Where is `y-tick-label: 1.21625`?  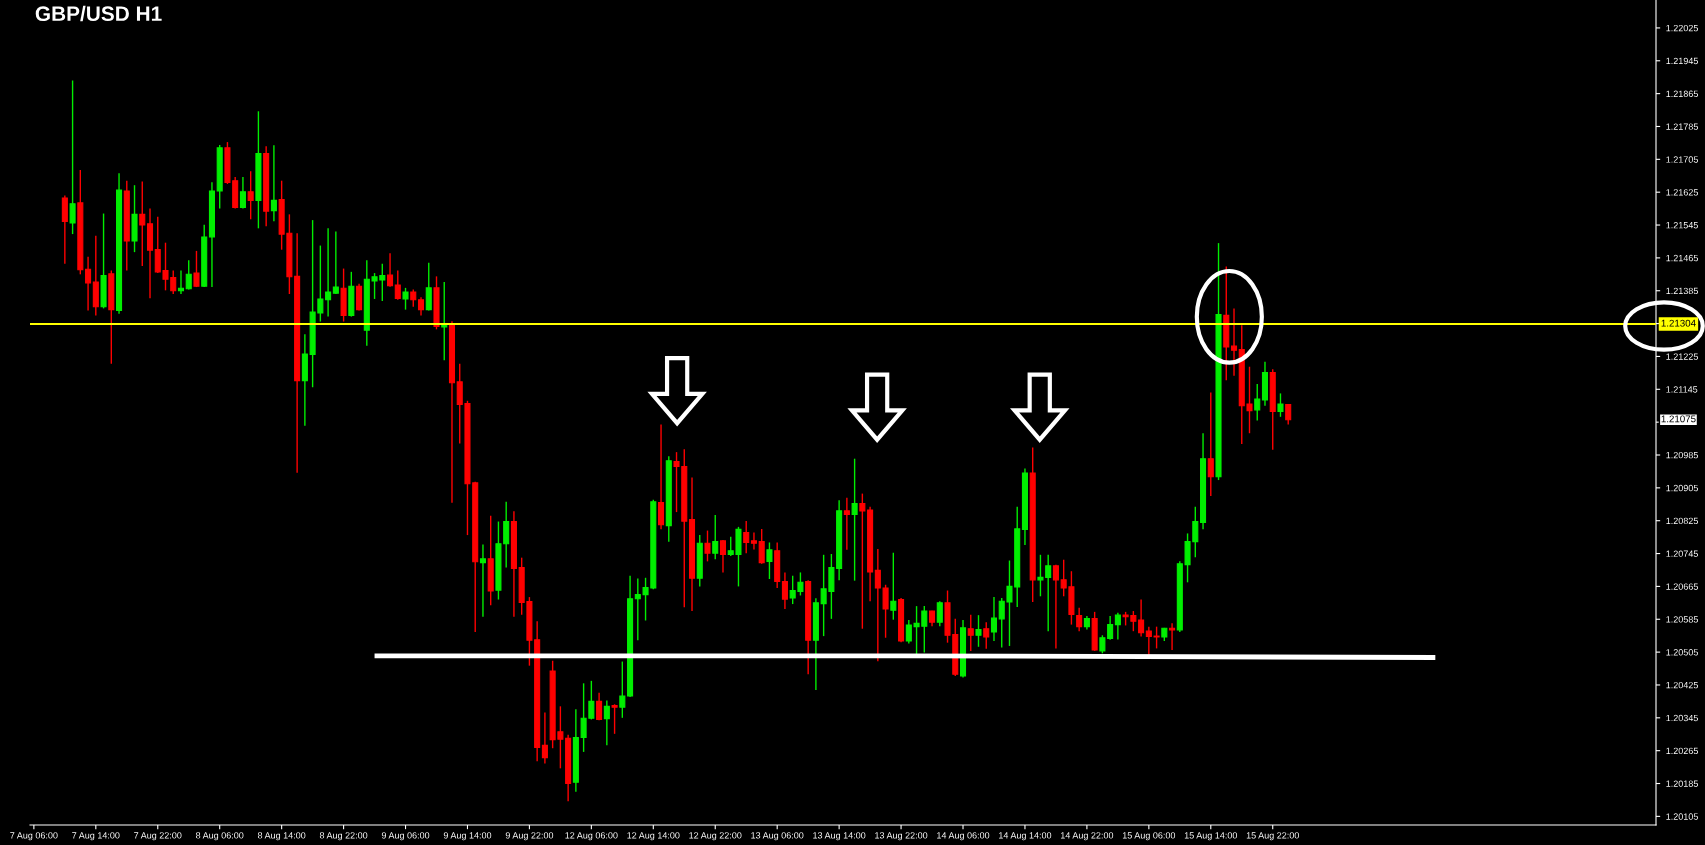 y-tick-label: 1.21625 is located at coordinates (1682, 192).